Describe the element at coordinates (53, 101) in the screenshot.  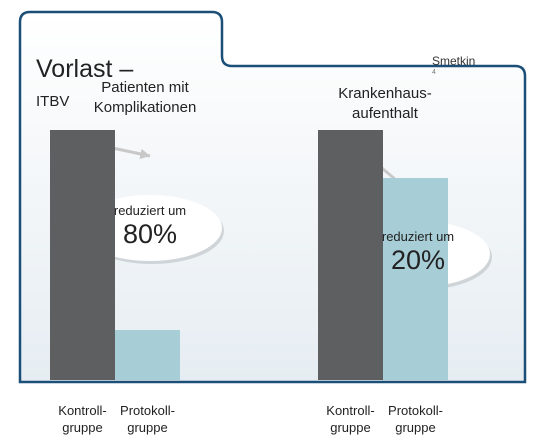
I see `title-unit: ITBV` at that location.